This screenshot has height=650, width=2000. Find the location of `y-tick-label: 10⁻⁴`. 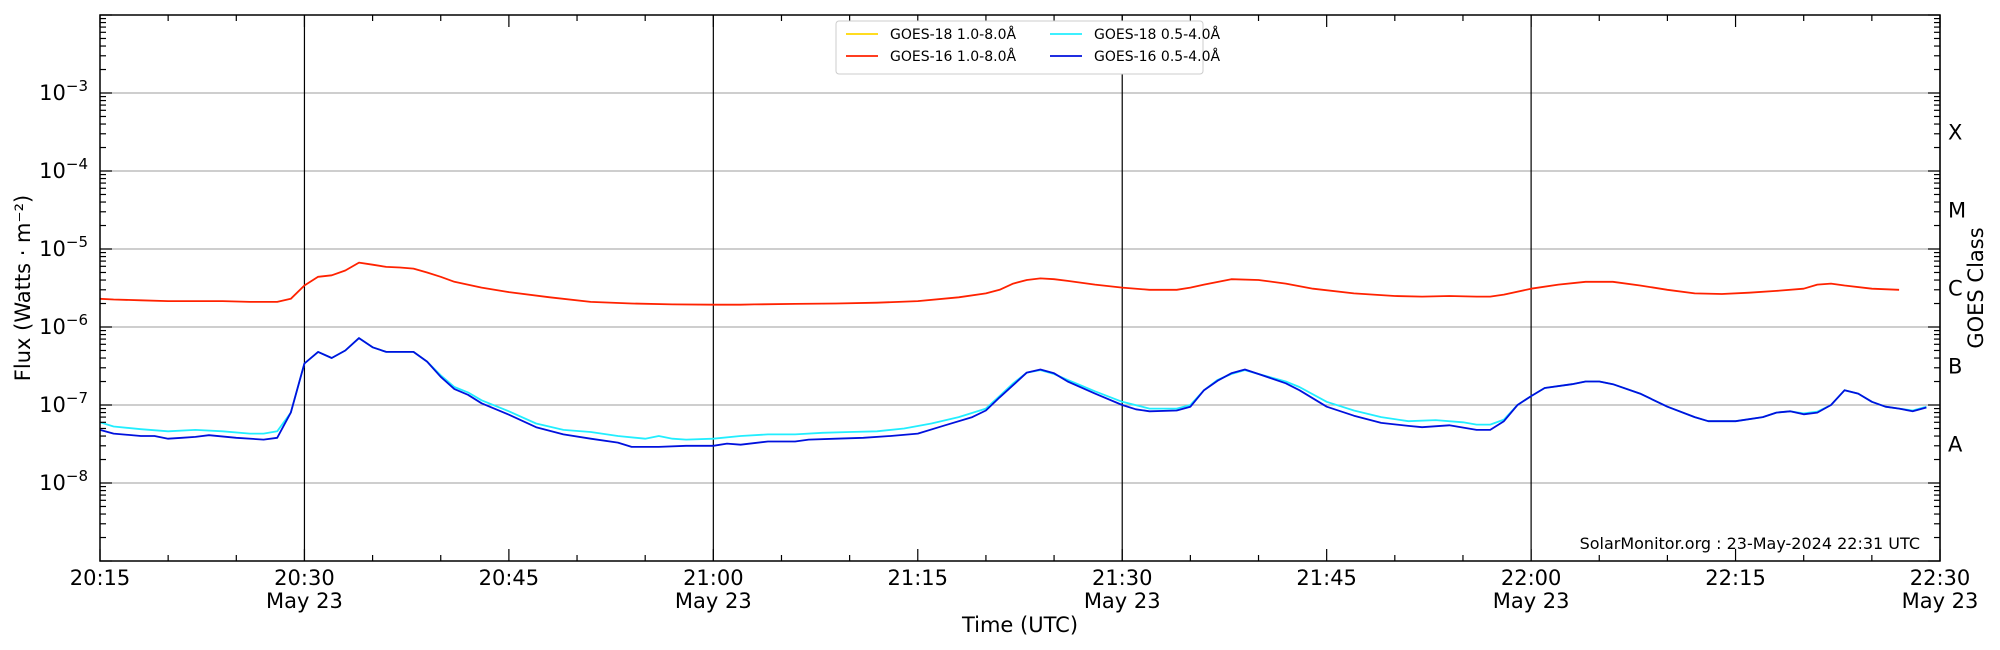

y-tick-label: 10⁻⁴ is located at coordinates (63, 169).